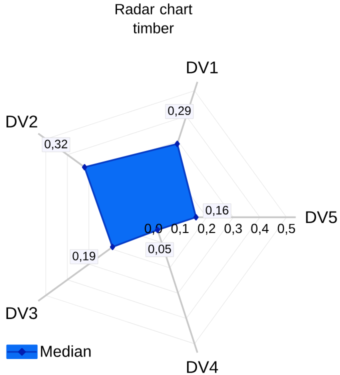 The image size is (340, 375). Describe the element at coordinates (202, 367) in the screenshot. I see `spoke-label: DV4` at that location.